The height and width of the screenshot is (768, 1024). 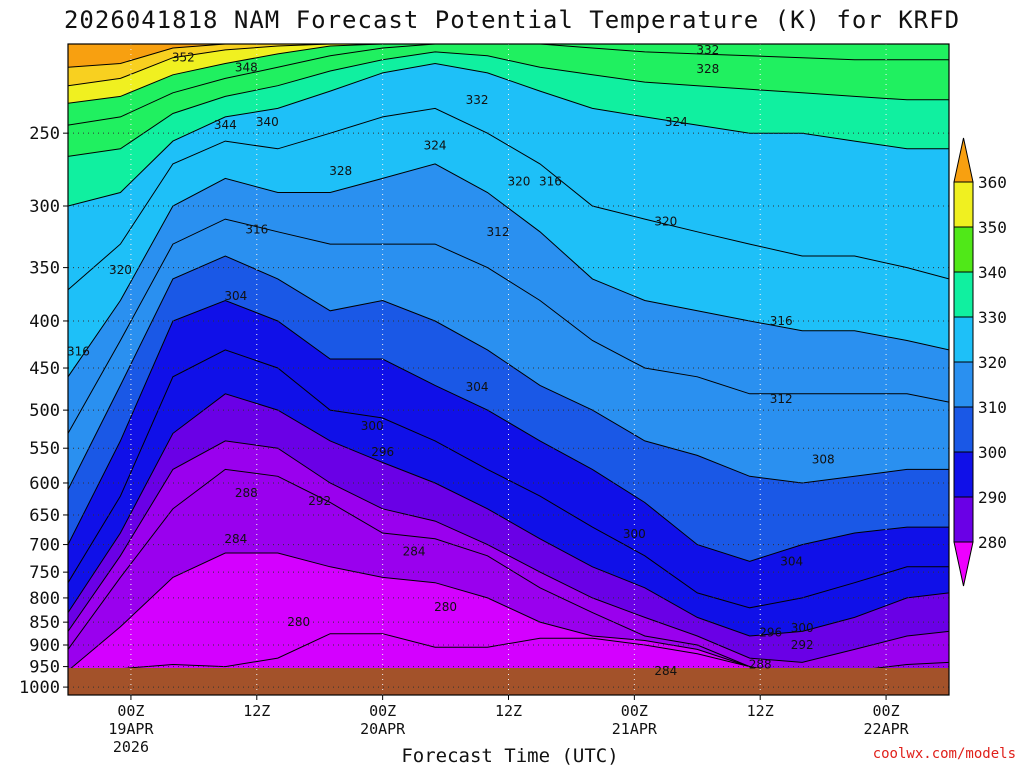 I want to click on x-tick-label: 2026, so click(x=131, y=747).